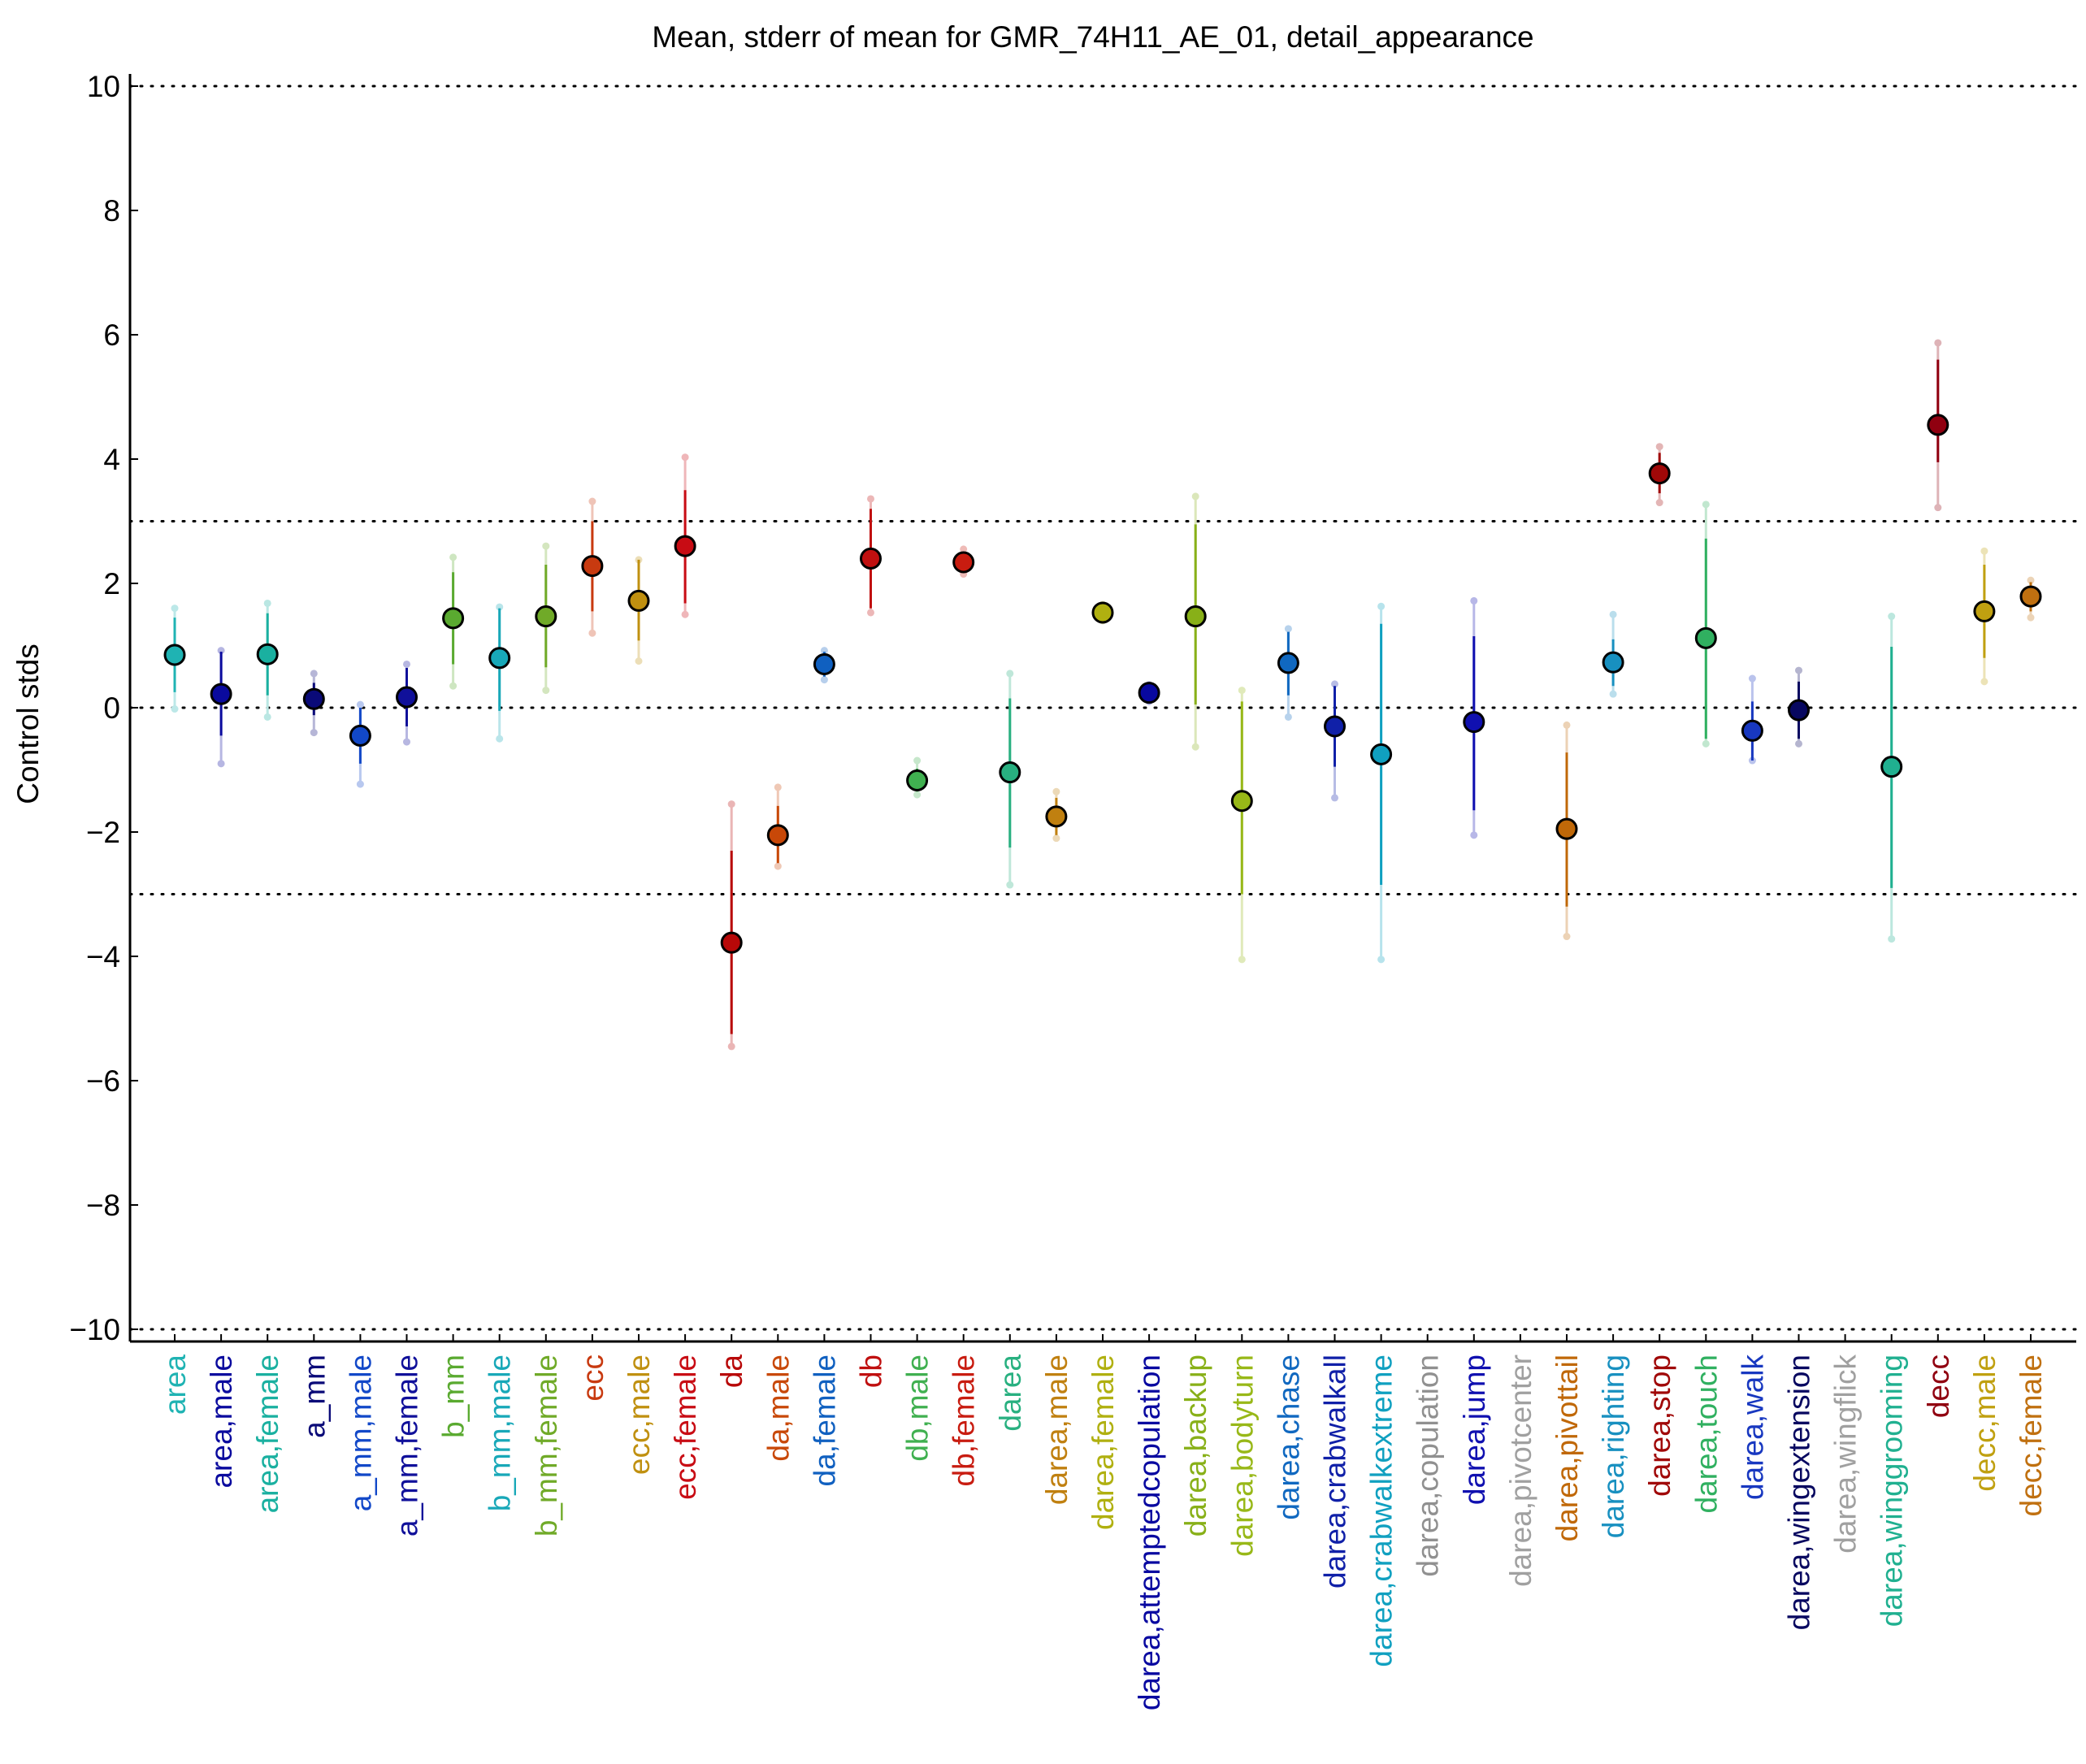  Describe the element at coordinates (1659, 1425) in the screenshot. I see `x-tick-label: darea,stop` at that location.